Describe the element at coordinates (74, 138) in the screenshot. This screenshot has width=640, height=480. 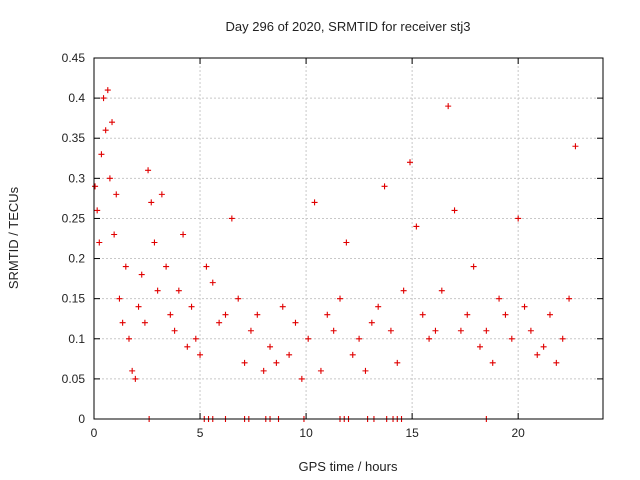
I see `y-tick-label: 0.35` at that location.